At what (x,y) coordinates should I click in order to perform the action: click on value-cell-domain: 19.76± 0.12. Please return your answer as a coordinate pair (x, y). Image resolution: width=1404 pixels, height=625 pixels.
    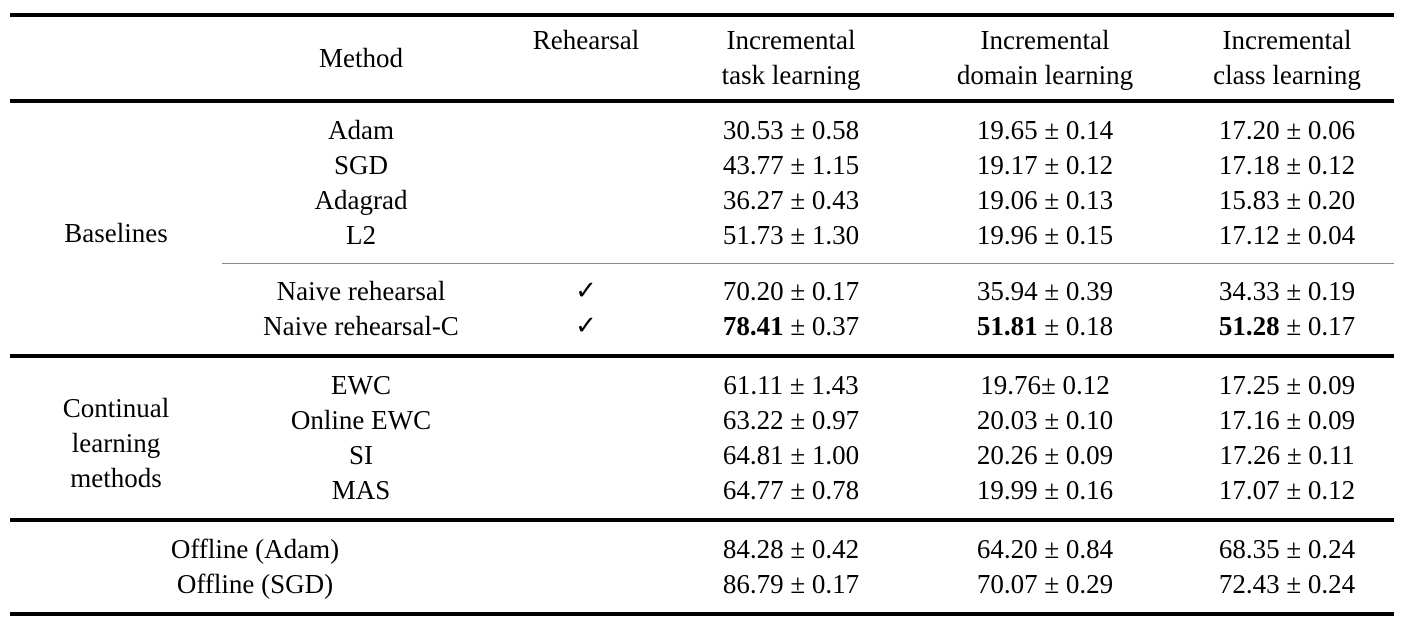
    Looking at the image, I should click on (1045, 379).